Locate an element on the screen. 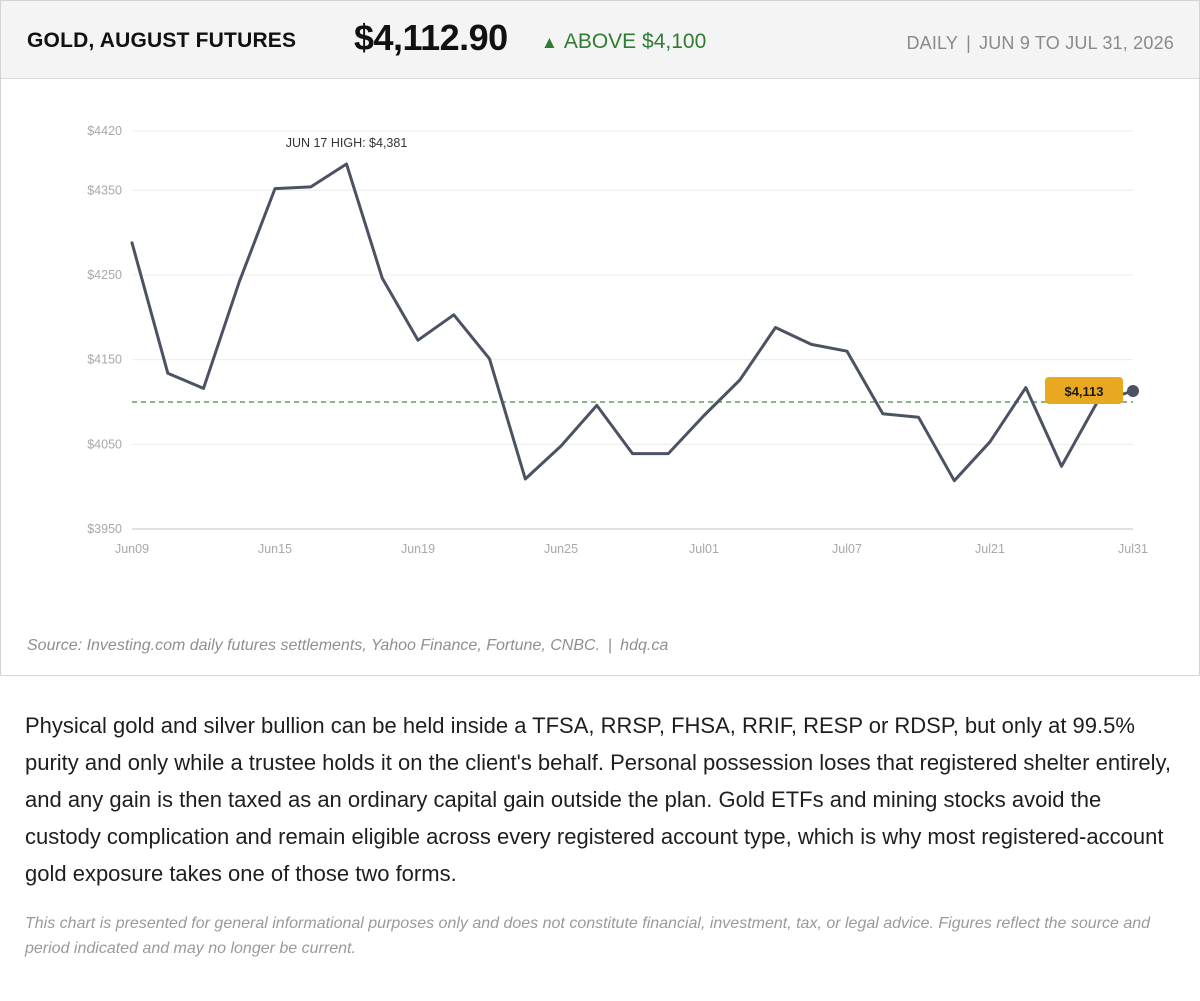  badge-label: $4,113 is located at coordinates (1083, 391).